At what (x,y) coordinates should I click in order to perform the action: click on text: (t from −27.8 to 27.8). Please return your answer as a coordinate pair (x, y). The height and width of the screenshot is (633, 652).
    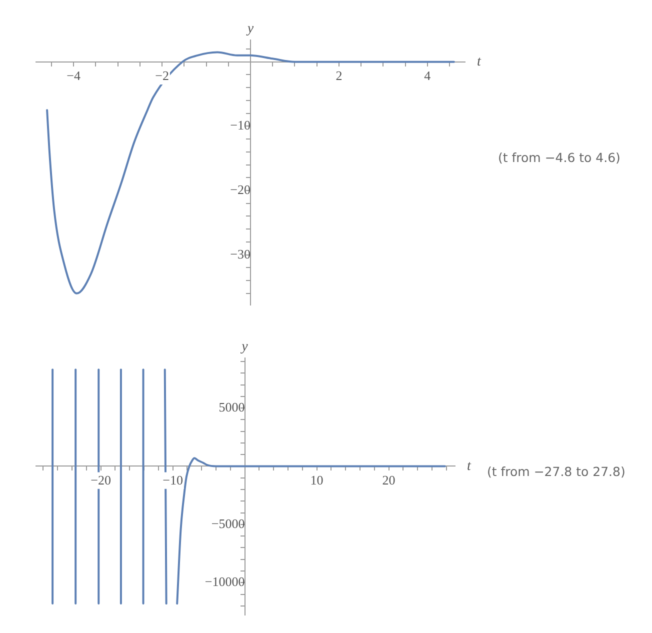
    Looking at the image, I should click on (556, 471).